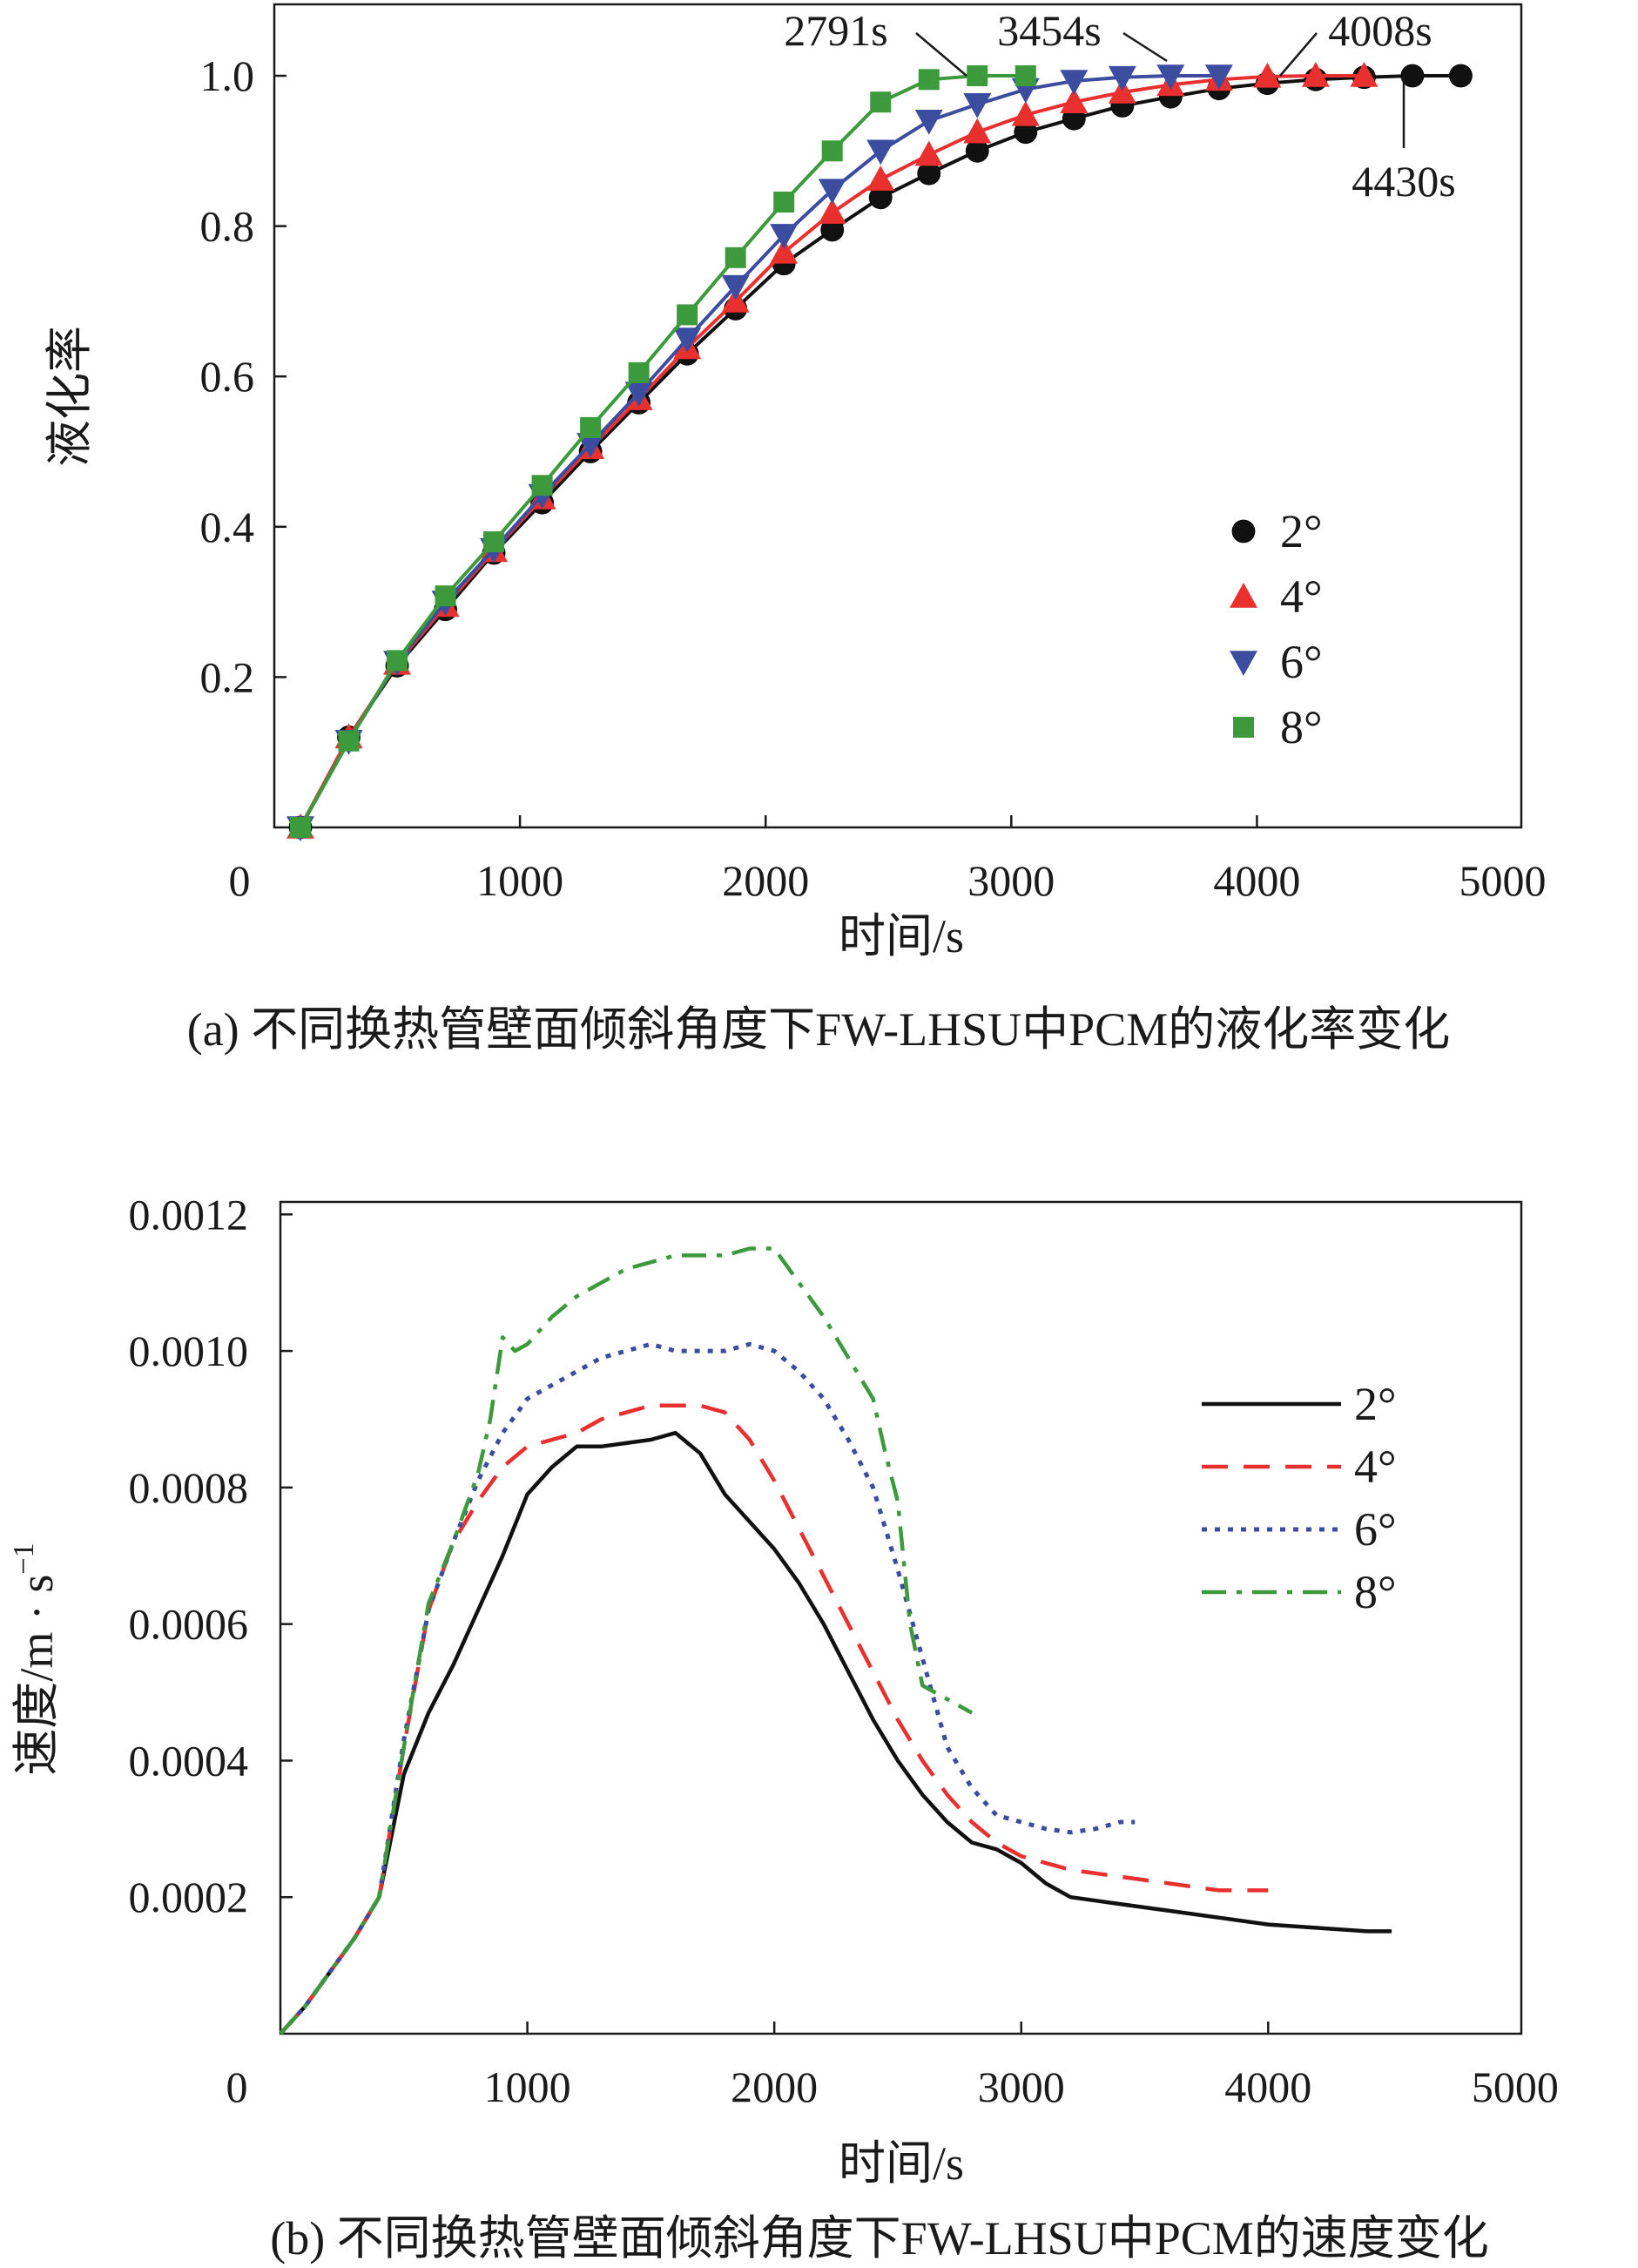 The height and width of the screenshot is (2268, 1638). What do you see at coordinates (237, 2086) in the screenshot?
I see `panel-b-x-tick-label: 0` at bounding box center [237, 2086].